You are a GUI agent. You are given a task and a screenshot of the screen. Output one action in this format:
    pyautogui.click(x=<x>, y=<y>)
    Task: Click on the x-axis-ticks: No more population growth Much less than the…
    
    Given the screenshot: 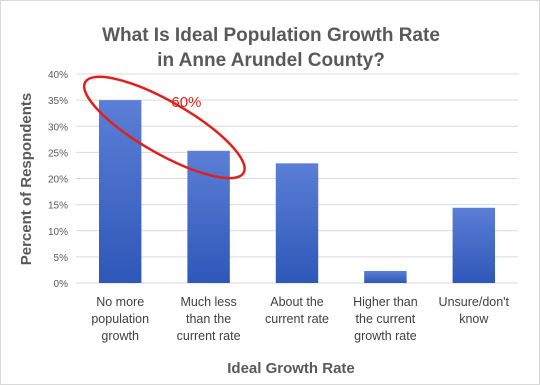 What is the action you would take?
    pyautogui.click(x=300, y=319)
    